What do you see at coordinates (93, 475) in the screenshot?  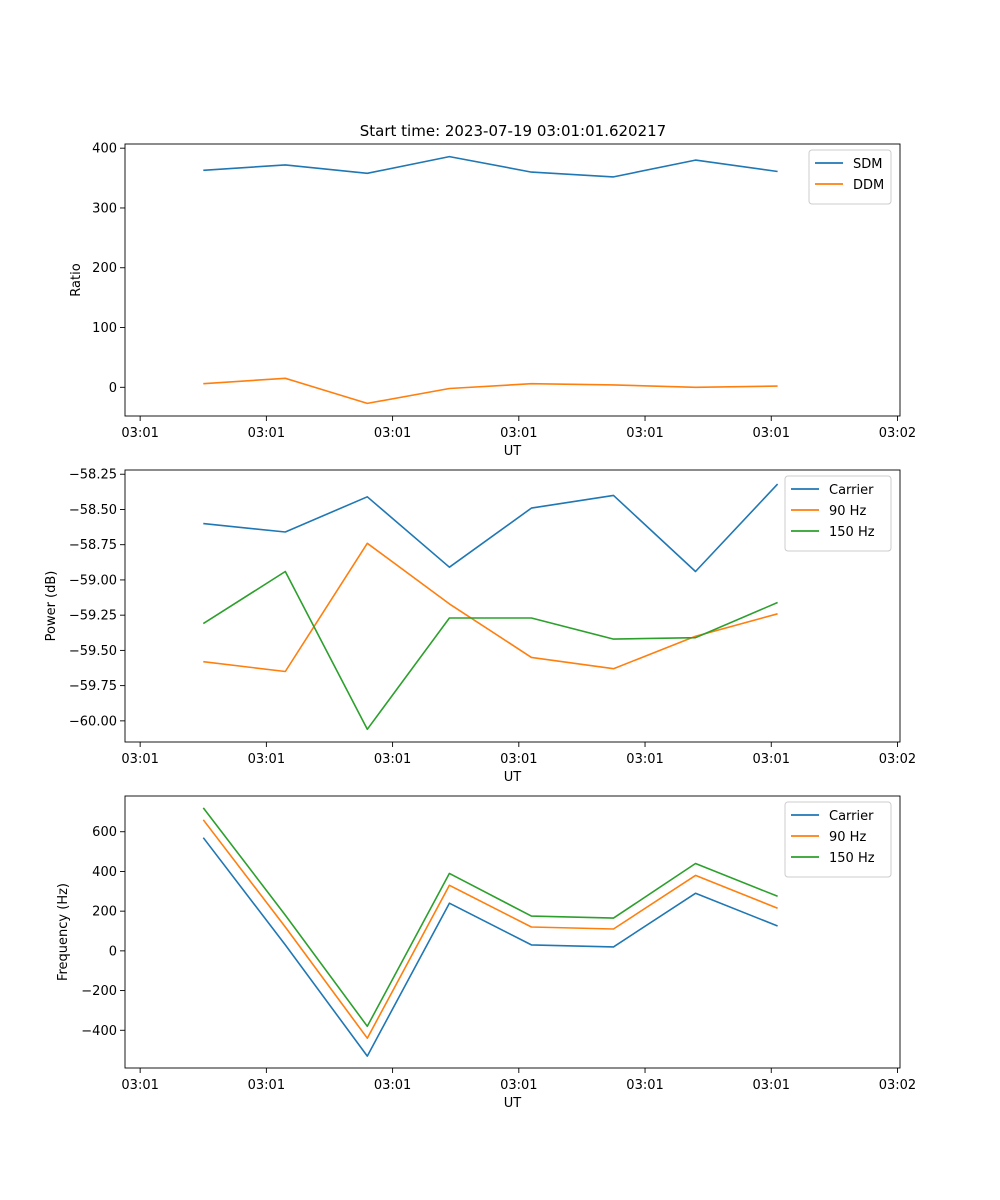 I see `y-tick-label: −58.25` at bounding box center [93, 475].